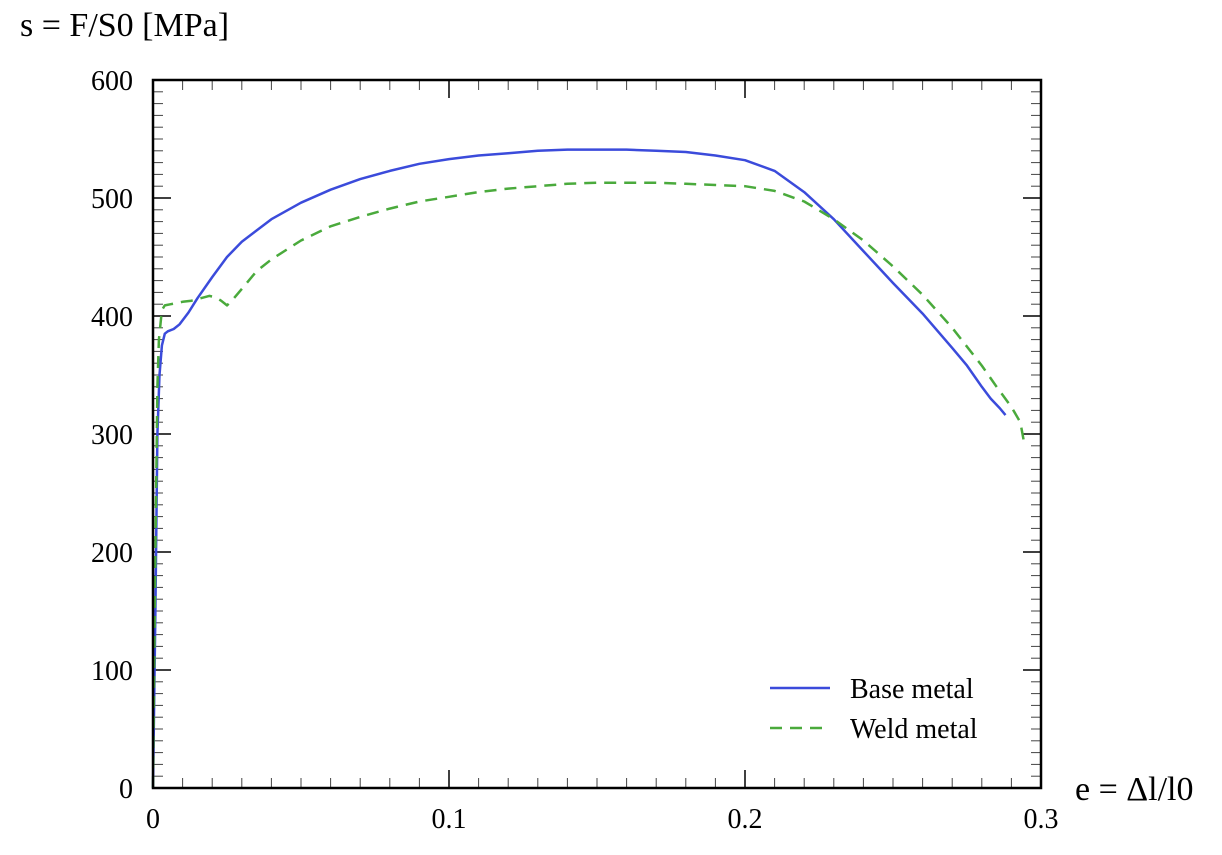 The image size is (1222, 855). Describe the element at coordinates (112, 199) in the screenshot. I see `y-tick-label: 500` at that location.